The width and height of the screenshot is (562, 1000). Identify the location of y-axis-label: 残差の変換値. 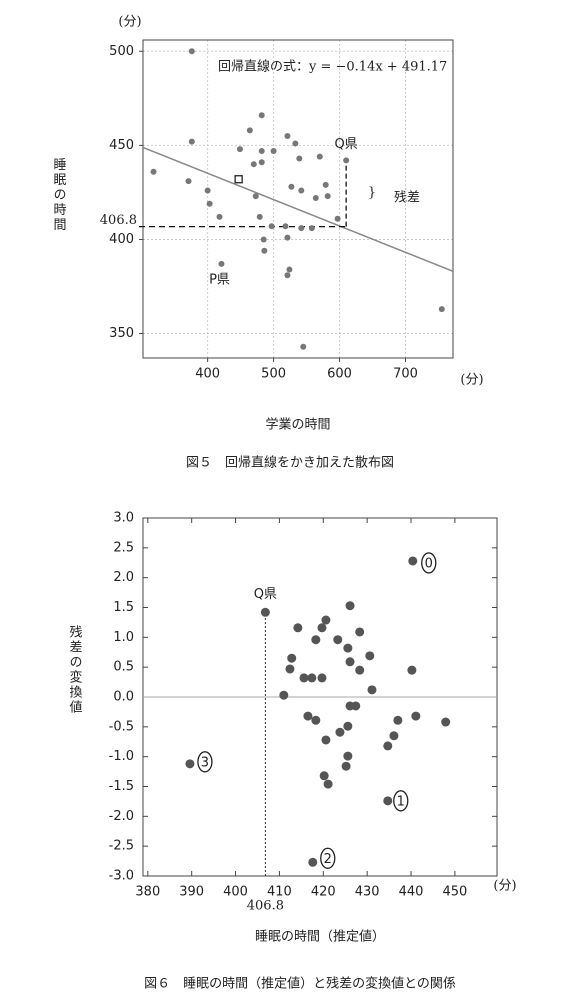
(75, 670).